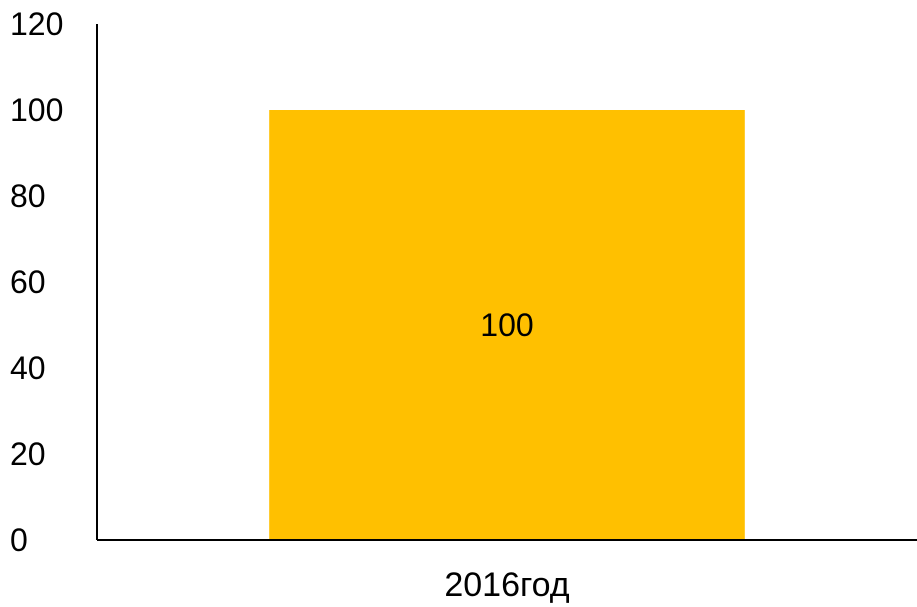 This screenshot has height=607, width=917. What do you see at coordinates (36, 110) in the screenshot?
I see `y-tick-label-100: 100` at bounding box center [36, 110].